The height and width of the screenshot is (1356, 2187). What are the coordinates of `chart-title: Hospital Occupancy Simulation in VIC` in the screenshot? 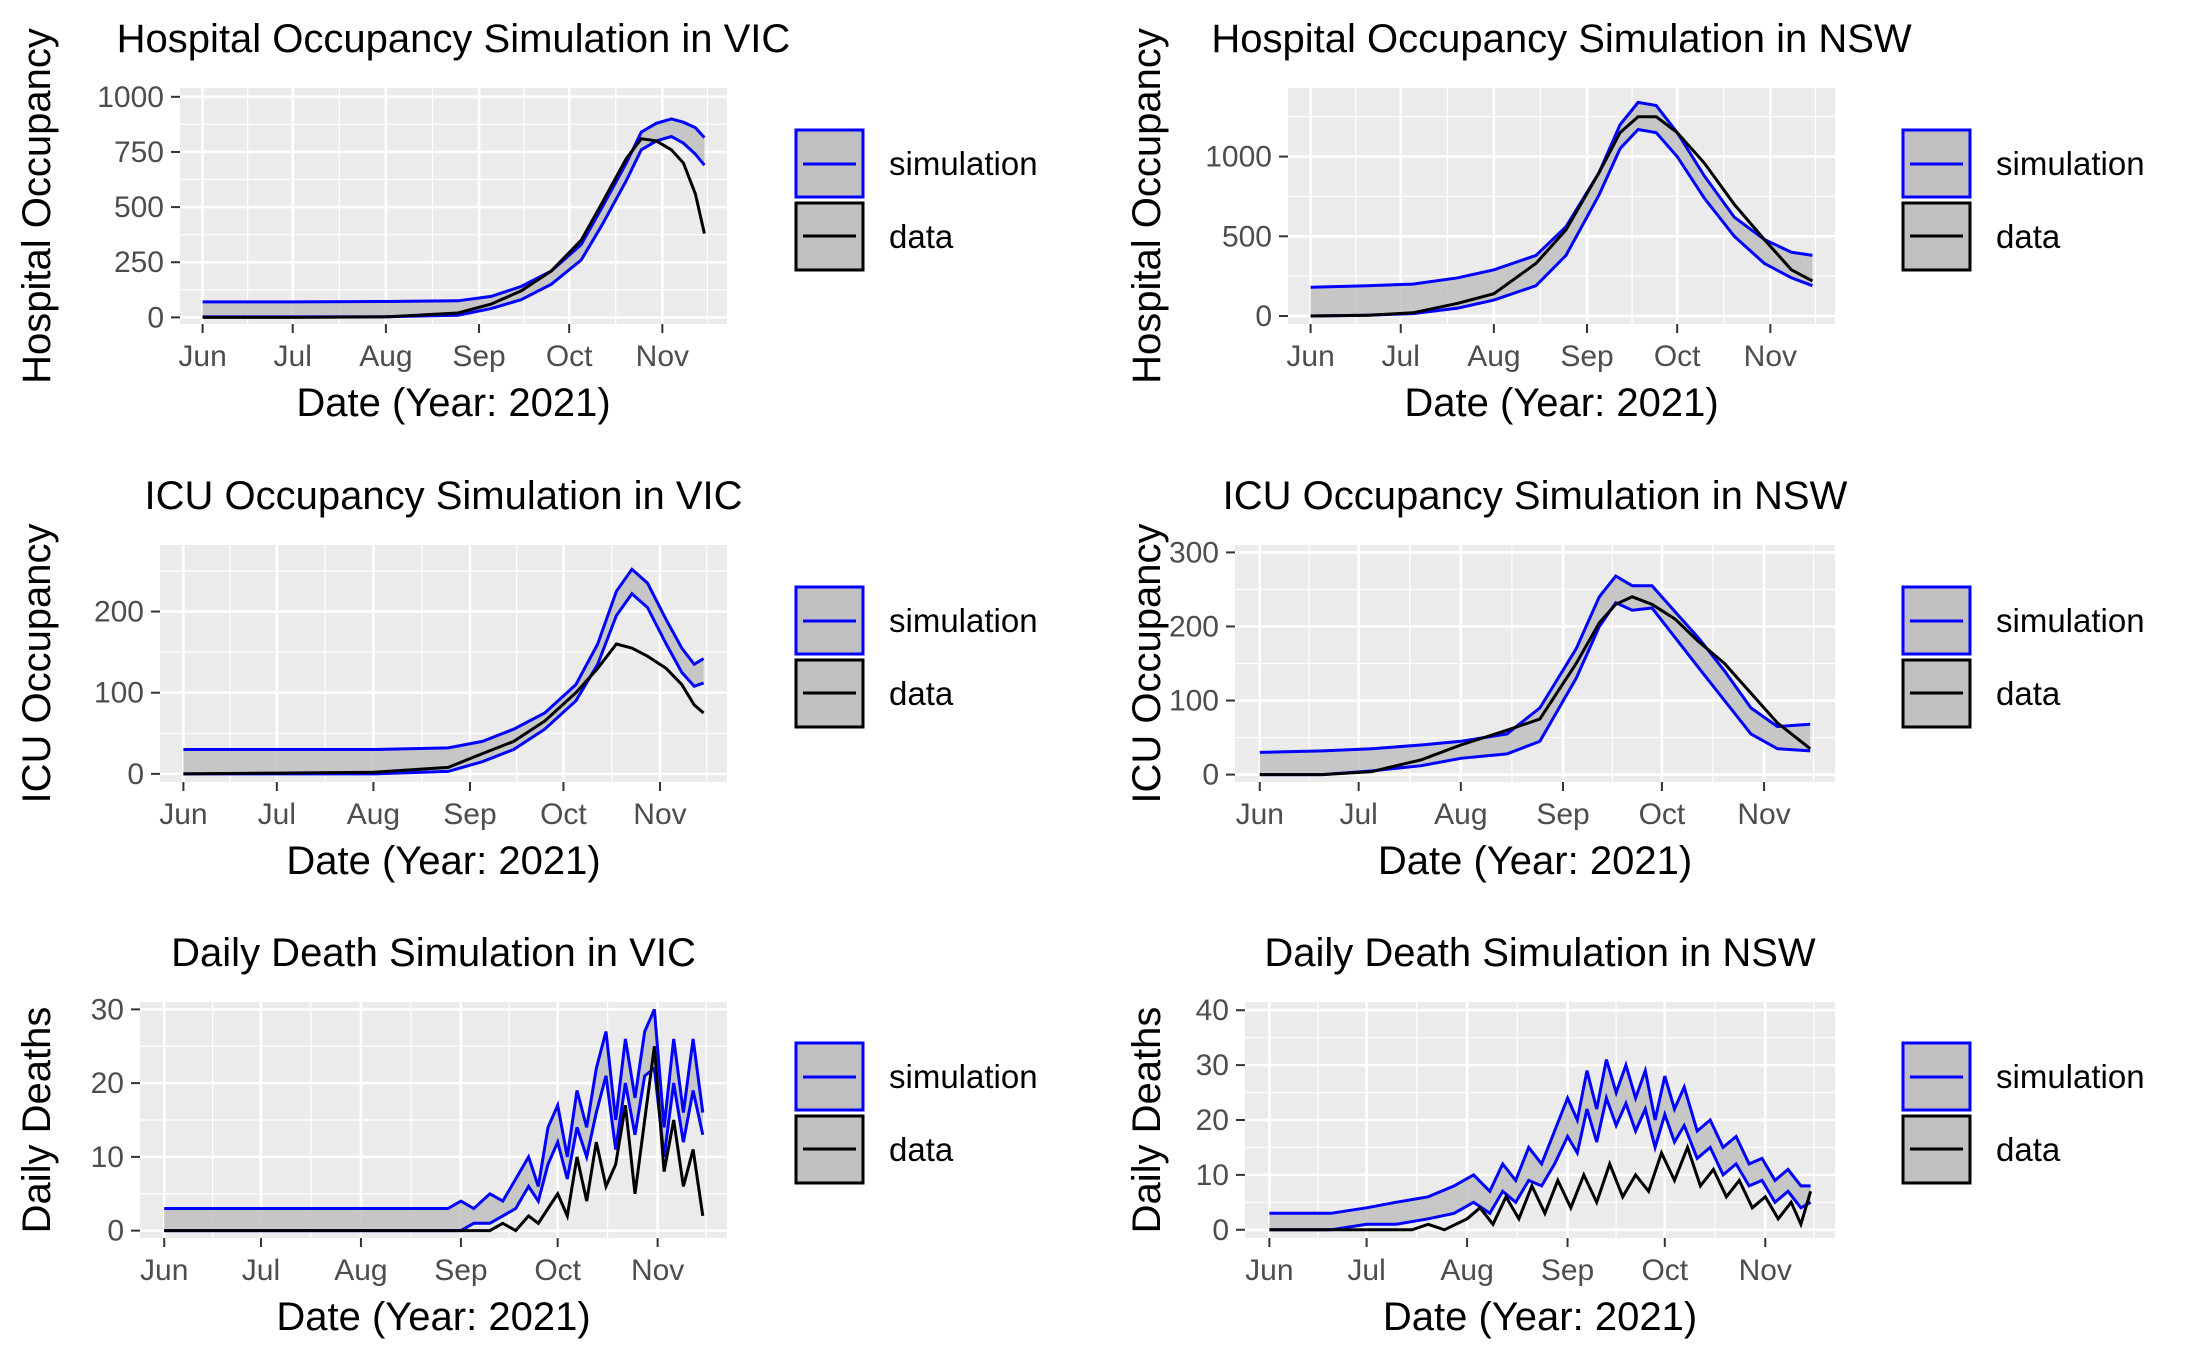 It's located at (454, 39).